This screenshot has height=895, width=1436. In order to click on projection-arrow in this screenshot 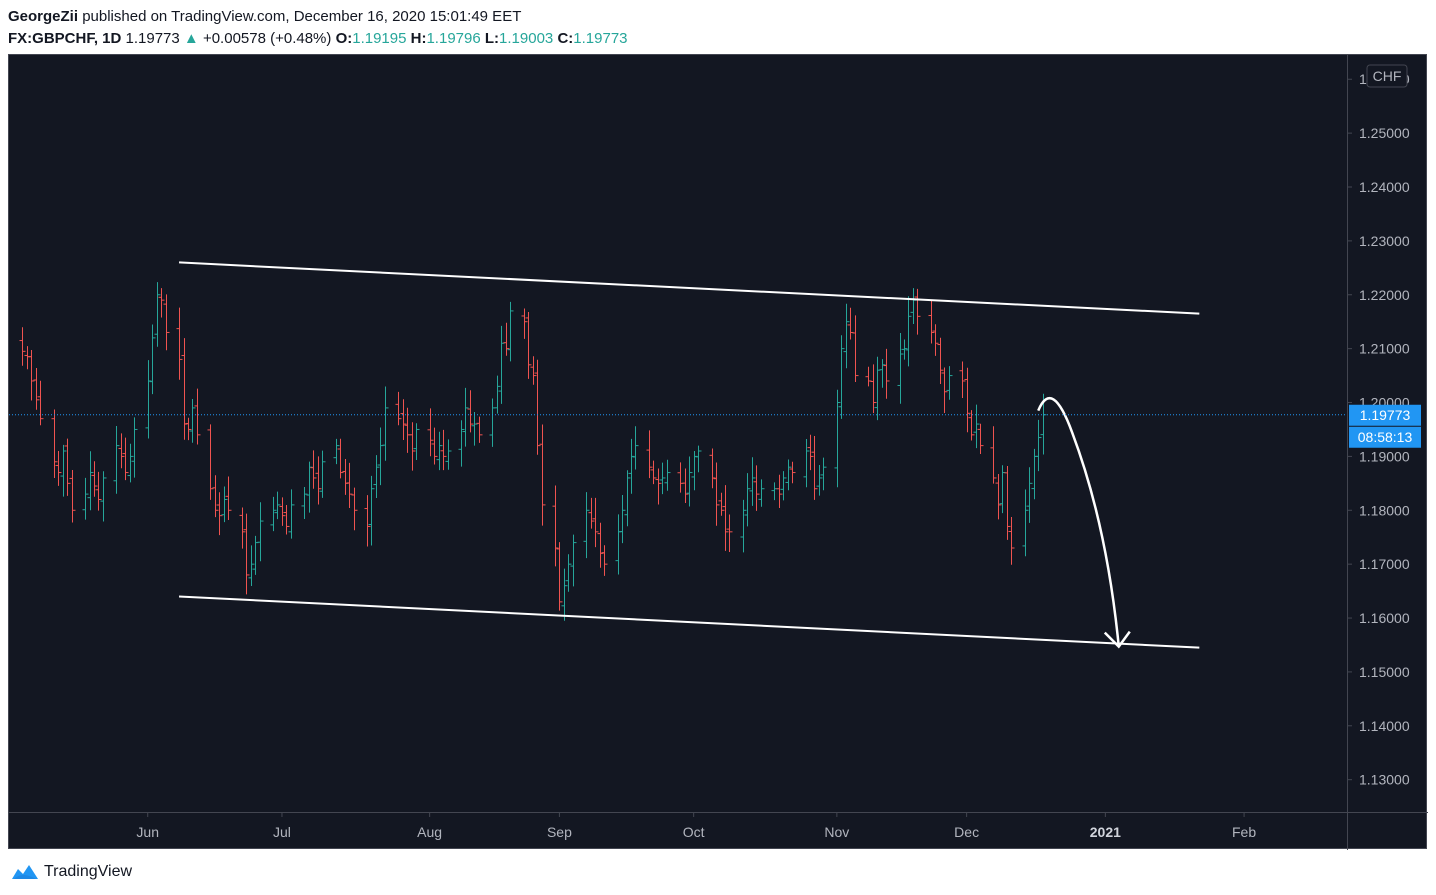, I will do `click(1079, 522)`.